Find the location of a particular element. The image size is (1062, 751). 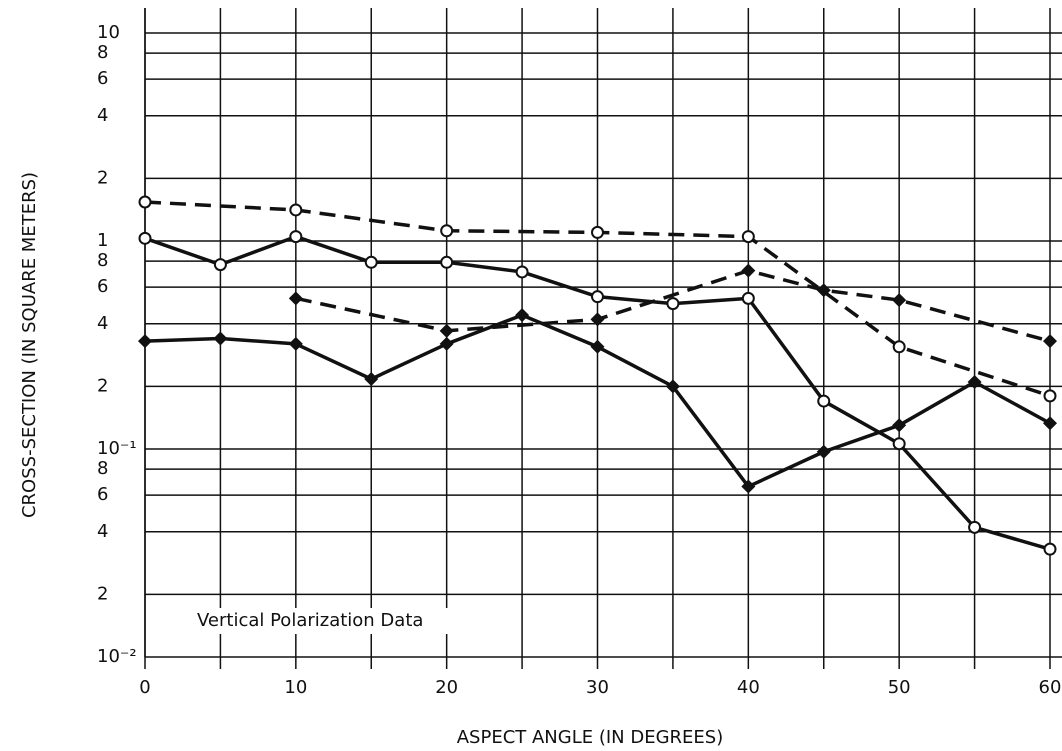

y-tick-label: 10⁻¹ is located at coordinates (117, 448).